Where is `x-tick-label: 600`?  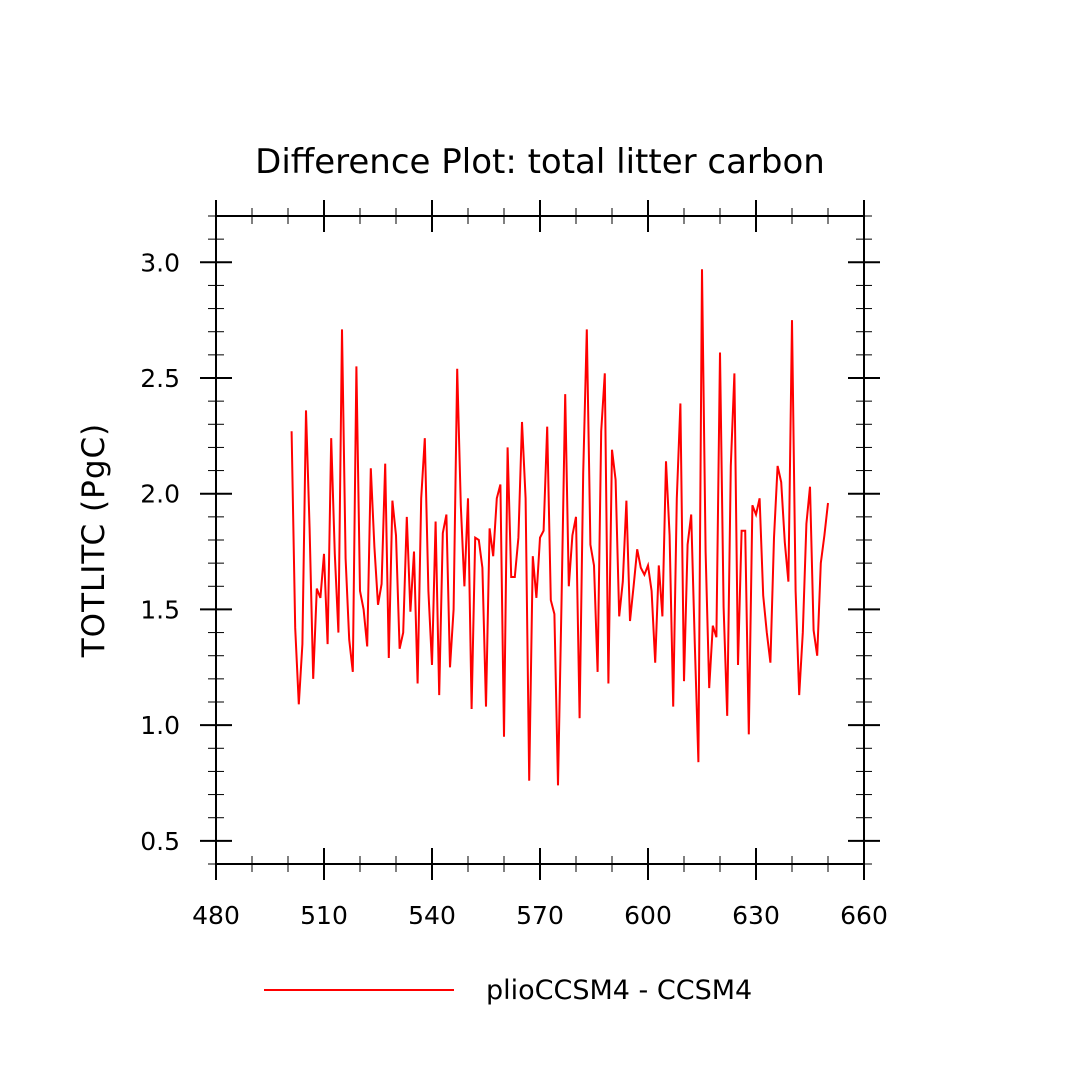 x-tick-label: 600 is located at coordinates (648, 915).